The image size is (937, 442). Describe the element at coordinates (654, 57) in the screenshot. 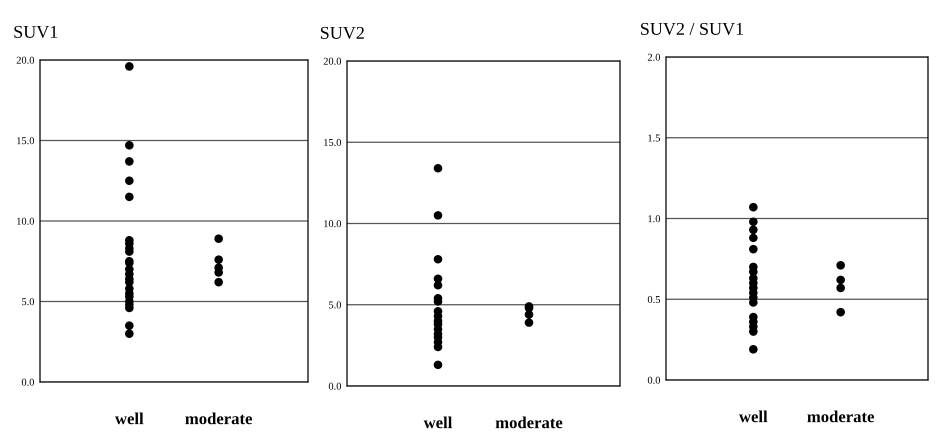

I see `y-tick-label: 2.0` at that location.